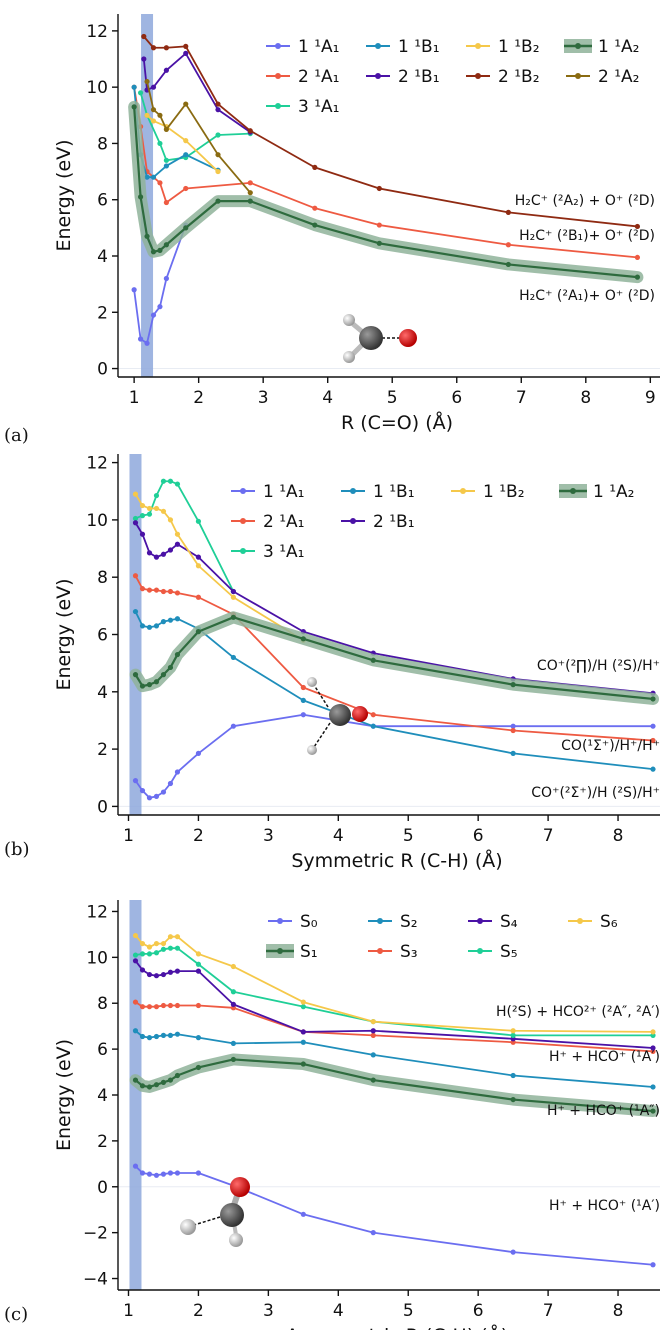  What do you see at coordinates (318, 77) in the screenshot?
I see `legend-label: 2 ¹A₁` at bounding box center [318, 77].